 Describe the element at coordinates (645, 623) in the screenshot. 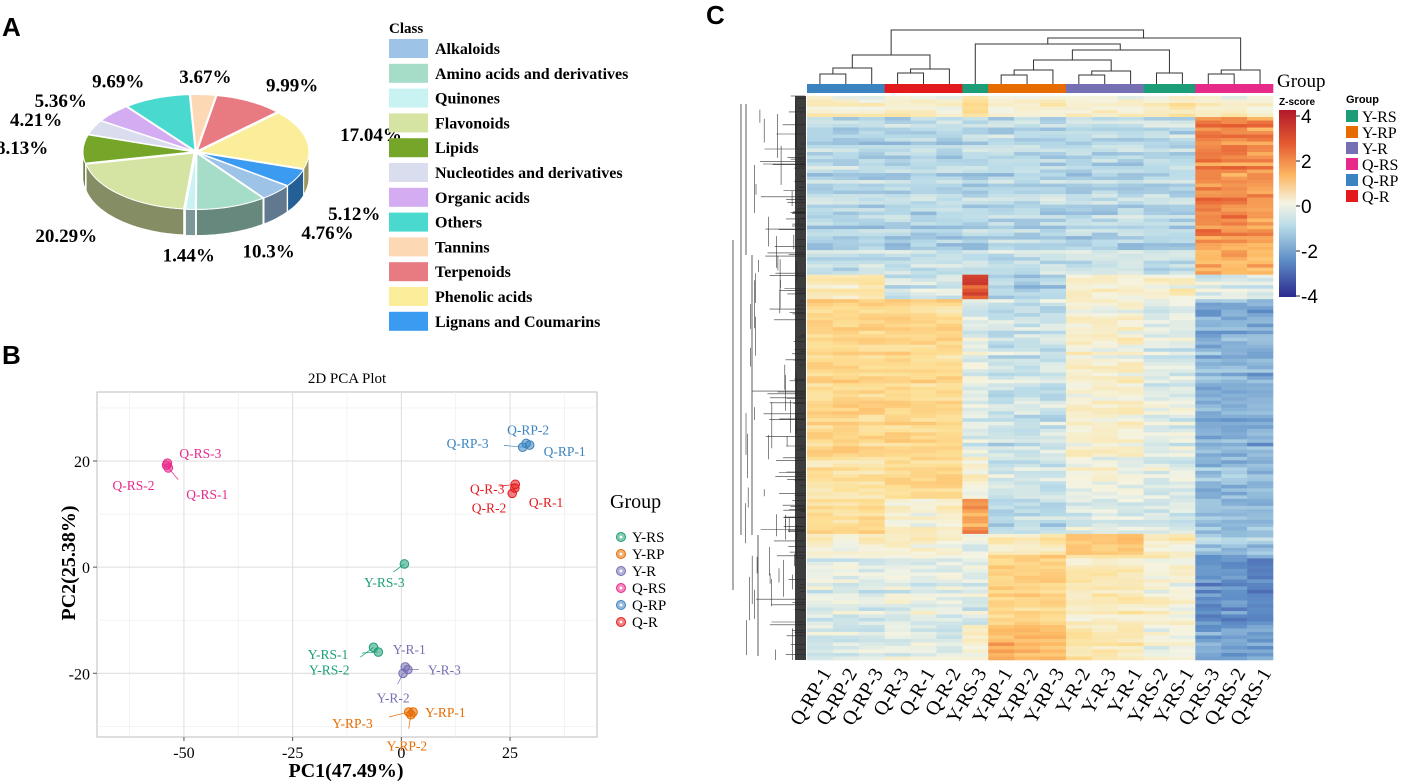

I see `pca-legend-label-q-r: Q-R` at that location.